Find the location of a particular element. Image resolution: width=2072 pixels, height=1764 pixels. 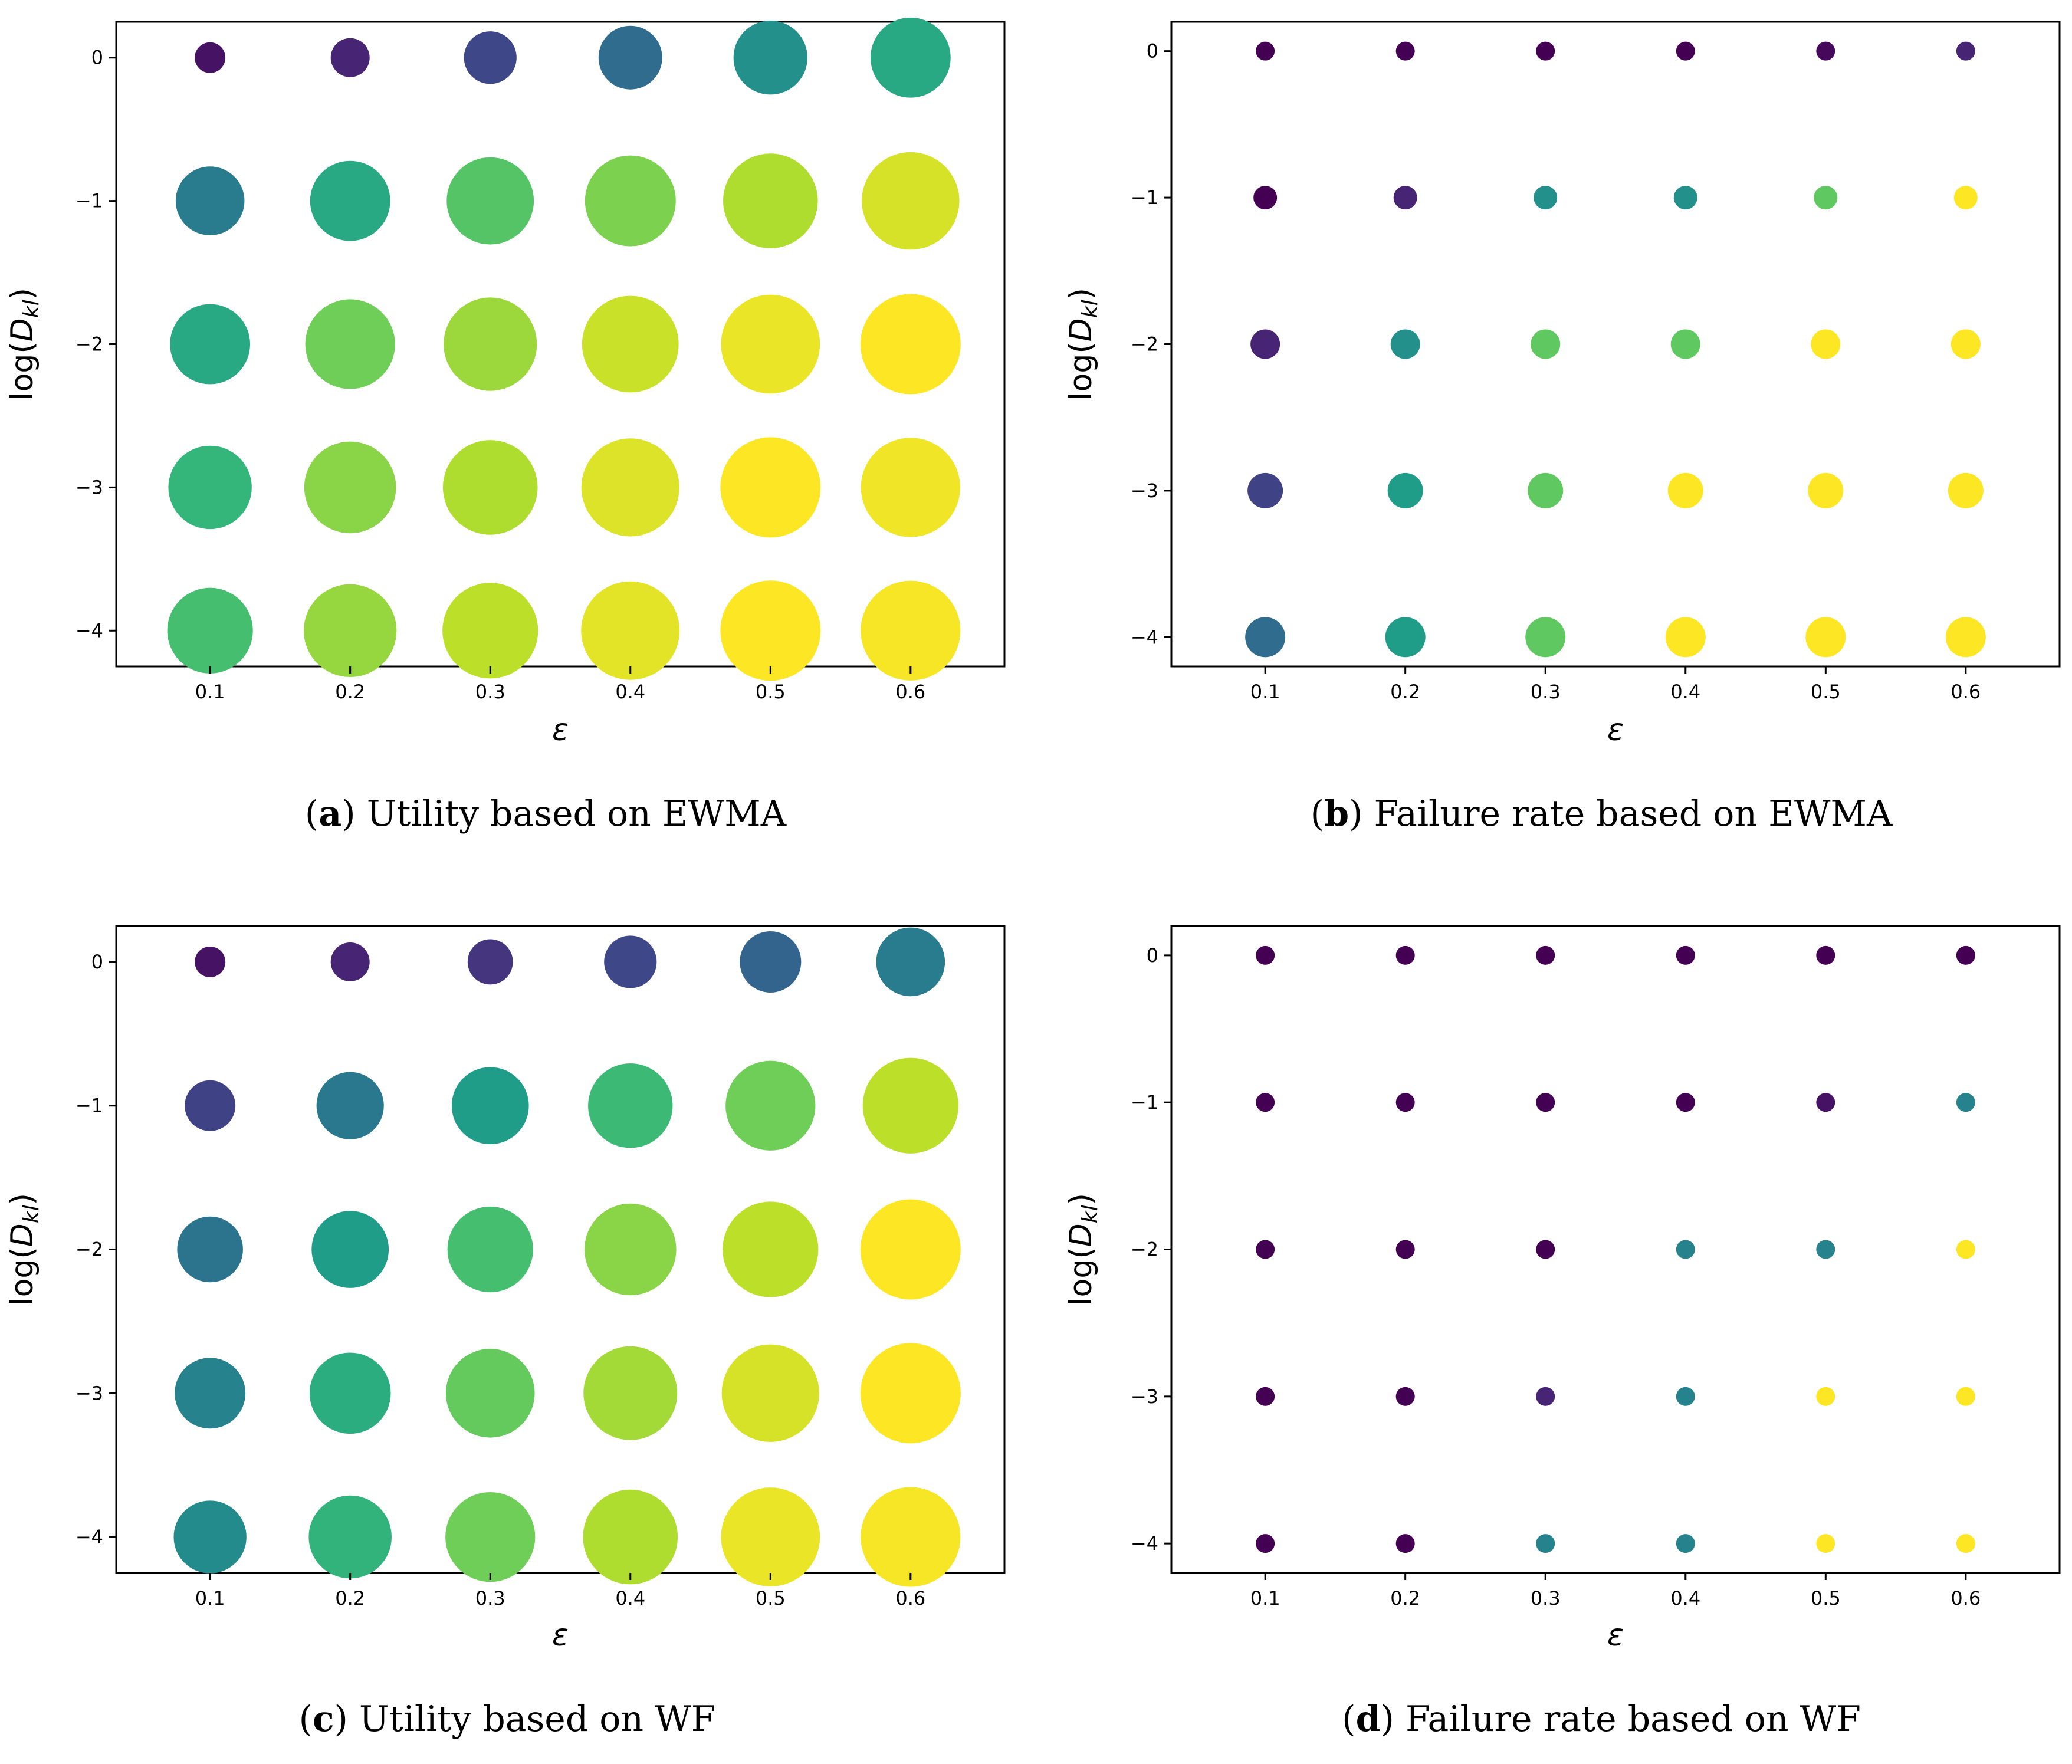

subfigure-caption: (c) Utility based on WF is located at coordinates (507, 1719).